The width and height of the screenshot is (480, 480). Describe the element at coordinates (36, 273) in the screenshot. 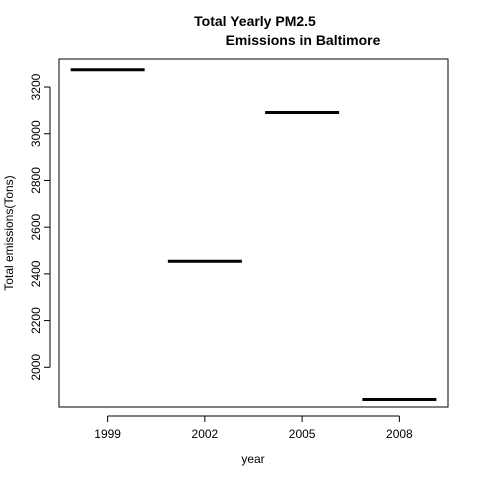

I see `y-tick-label: 2400` at that location.